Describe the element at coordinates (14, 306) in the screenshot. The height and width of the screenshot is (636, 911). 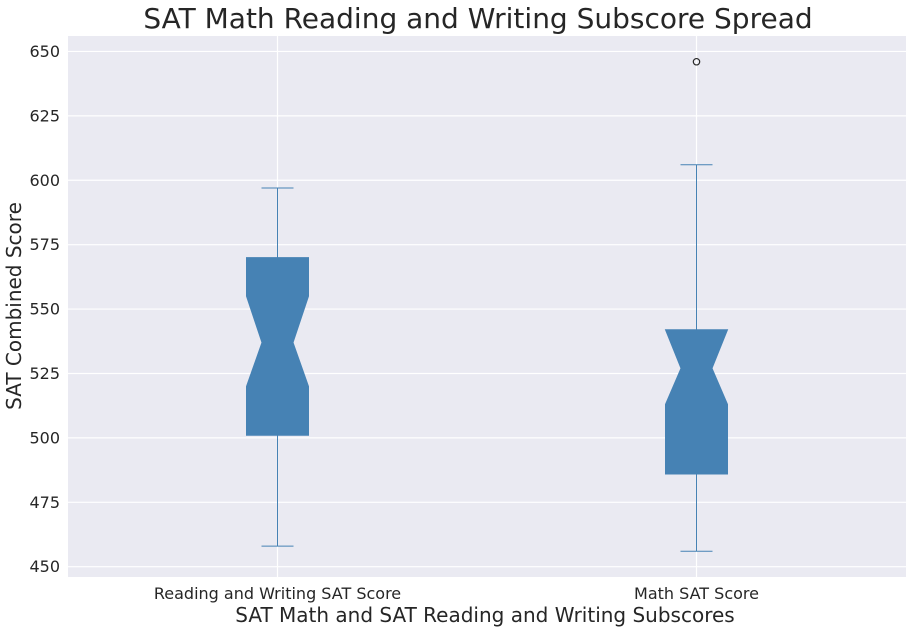
I see `y-axis-label: SAT Combined Score` at that location.